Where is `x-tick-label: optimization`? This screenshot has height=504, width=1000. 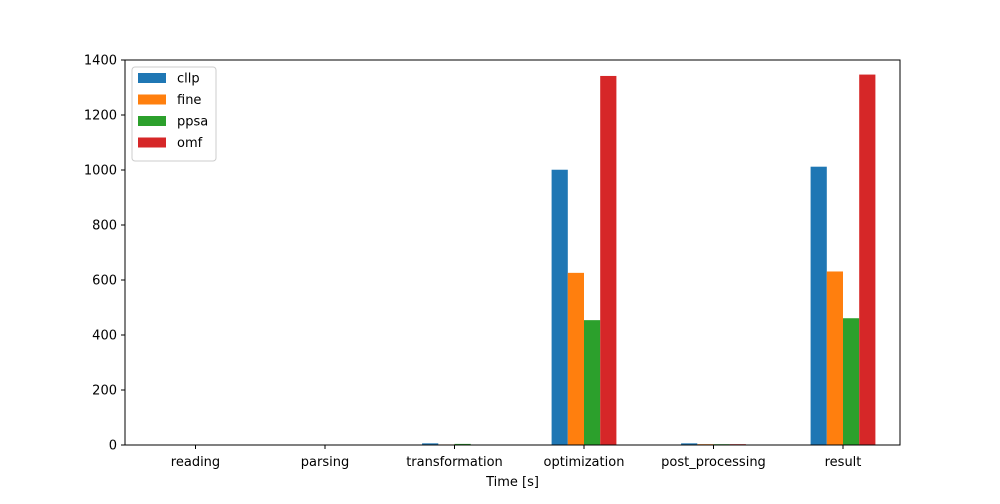
x-tick-label: optimization is located at coordinates (584, 462).